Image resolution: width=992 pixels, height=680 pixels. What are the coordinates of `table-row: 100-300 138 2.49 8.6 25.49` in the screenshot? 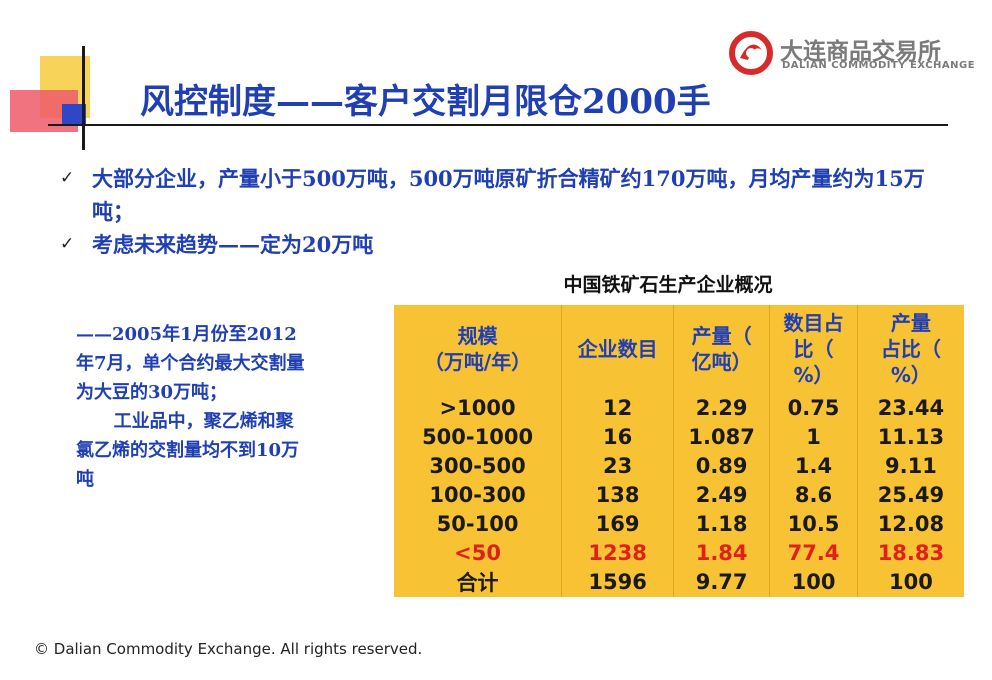 It's located at (679, 494).